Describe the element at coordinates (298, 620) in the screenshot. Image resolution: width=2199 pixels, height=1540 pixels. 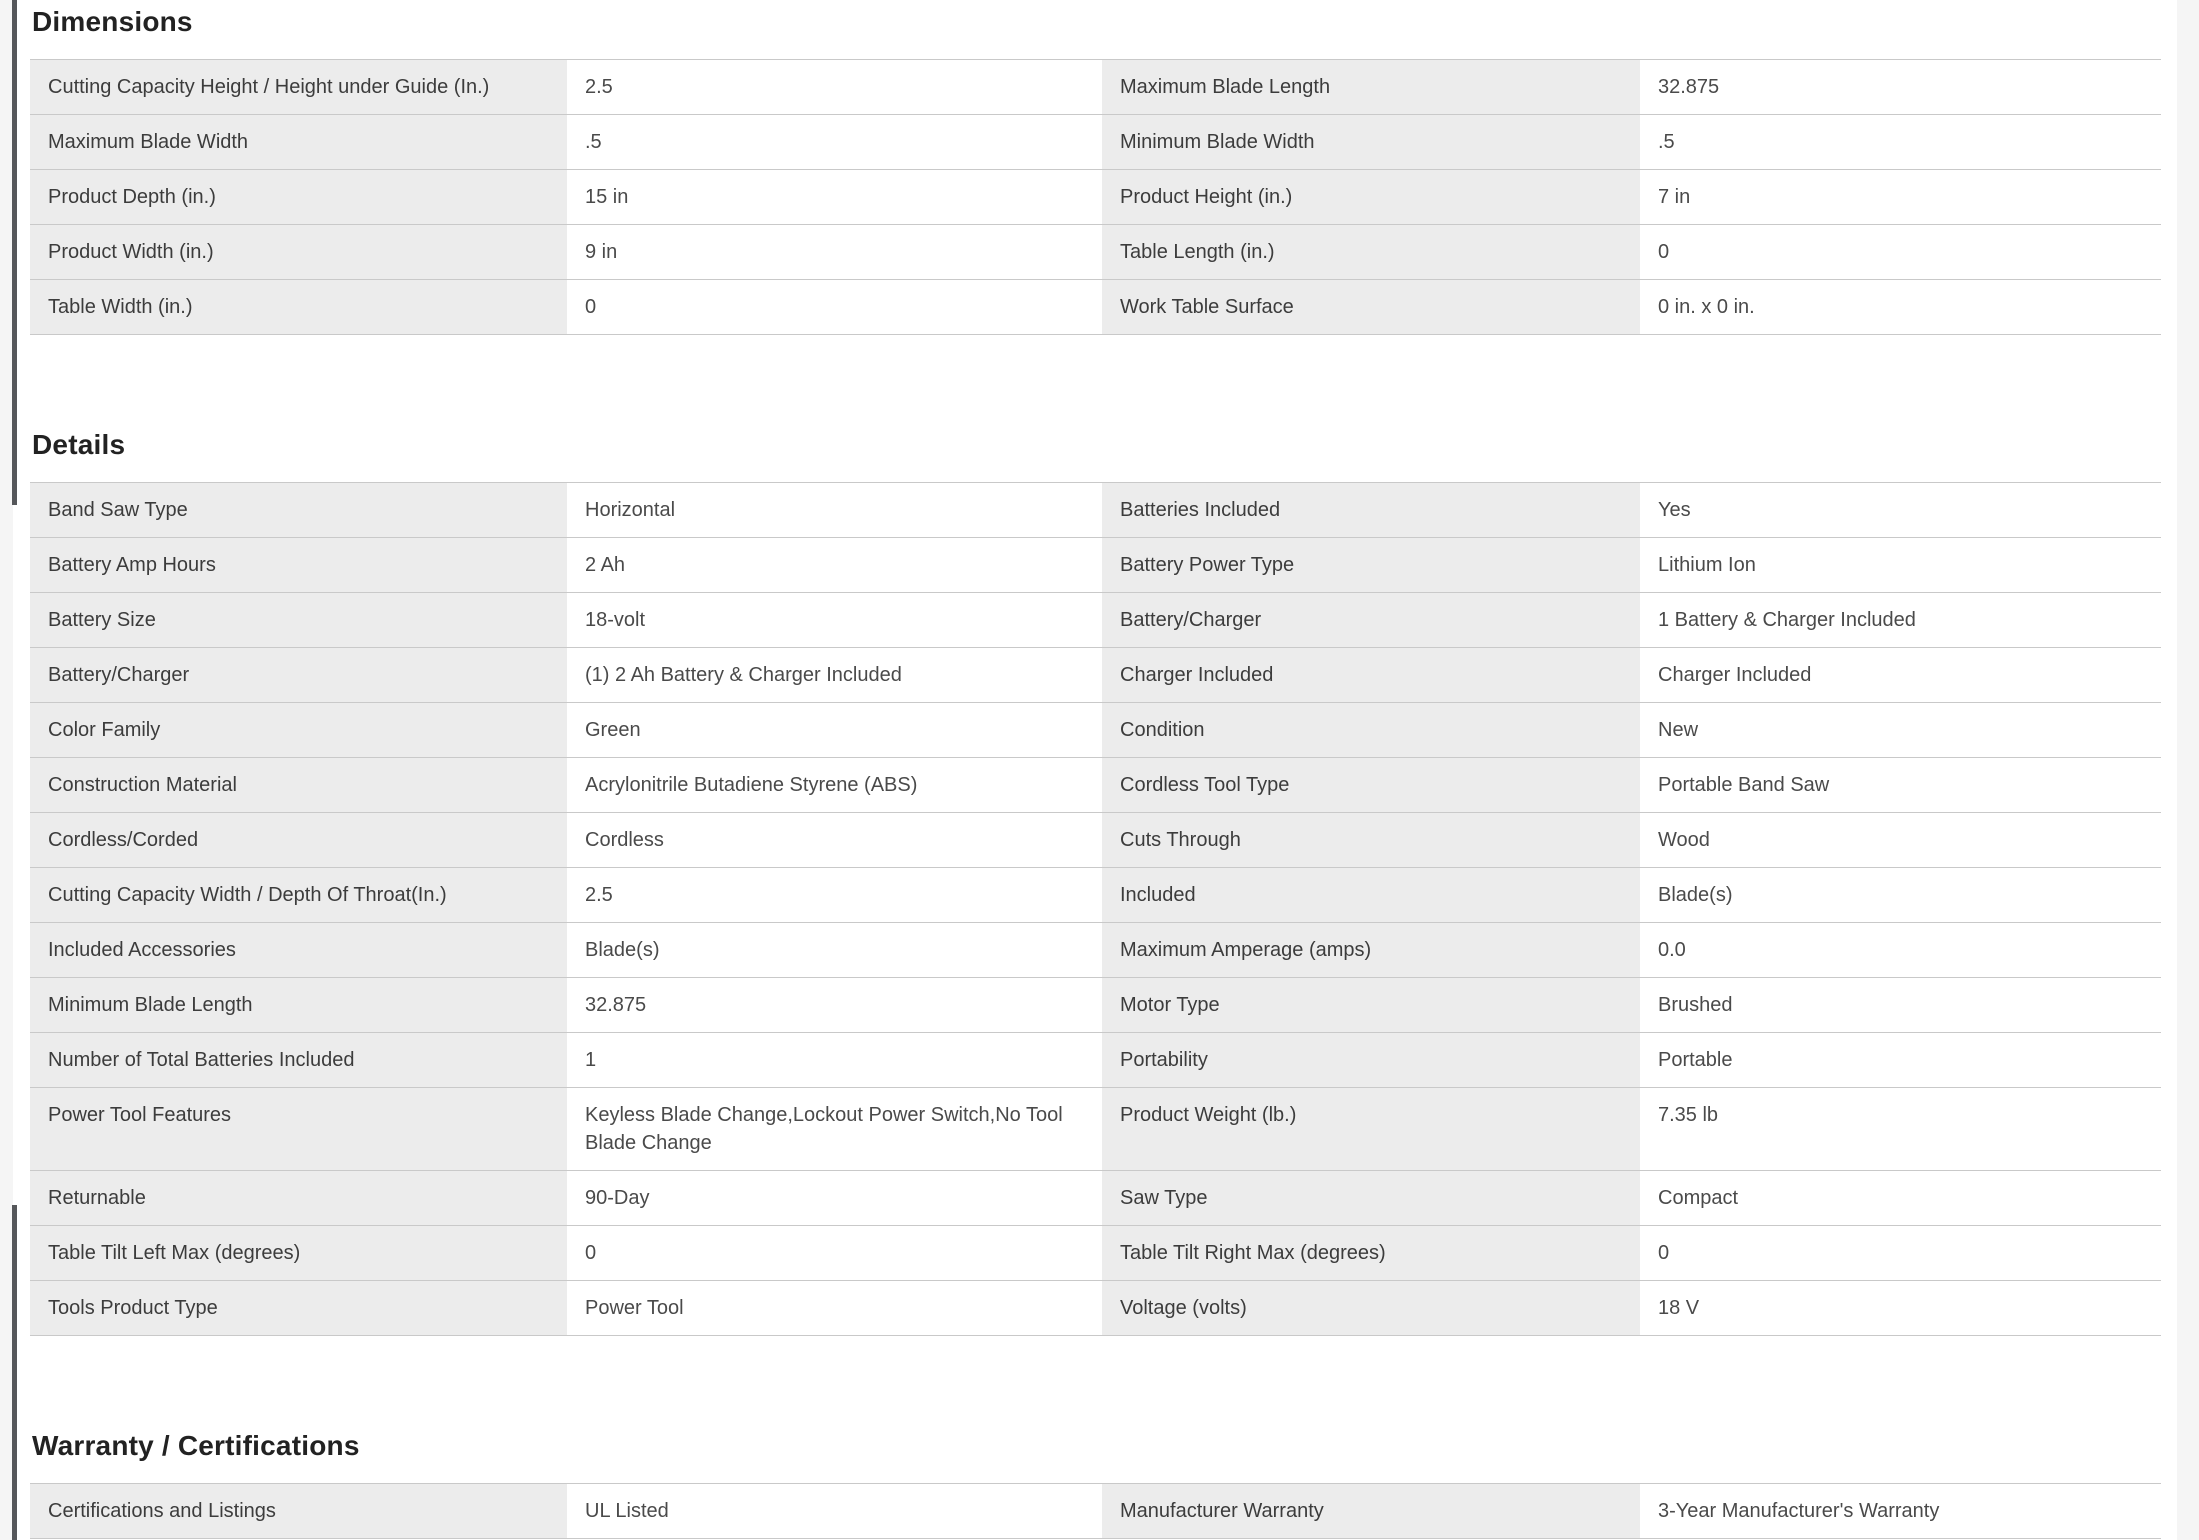
I see `spec-label: Battery Size` at that location.